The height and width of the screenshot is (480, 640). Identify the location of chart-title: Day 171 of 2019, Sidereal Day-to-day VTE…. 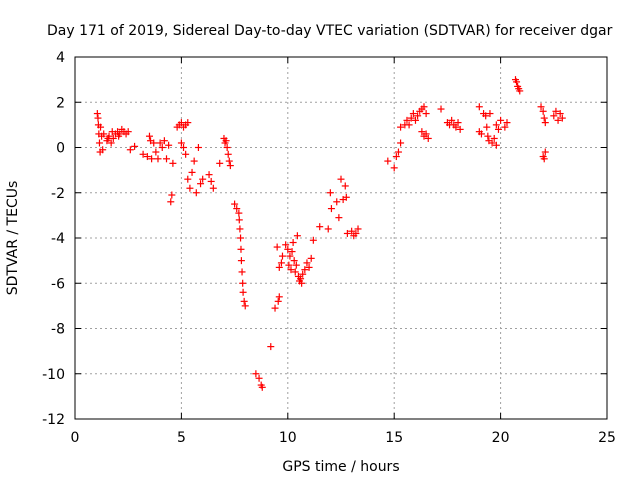
(330, 31).